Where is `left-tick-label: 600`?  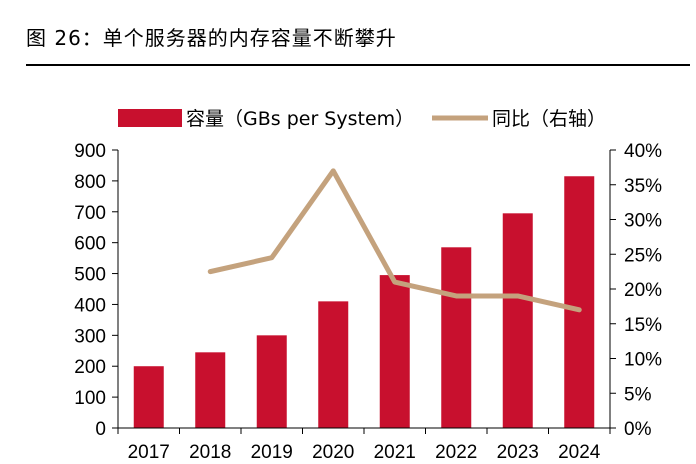 left-tick-label: 600 is located at coordinates (90, 244).